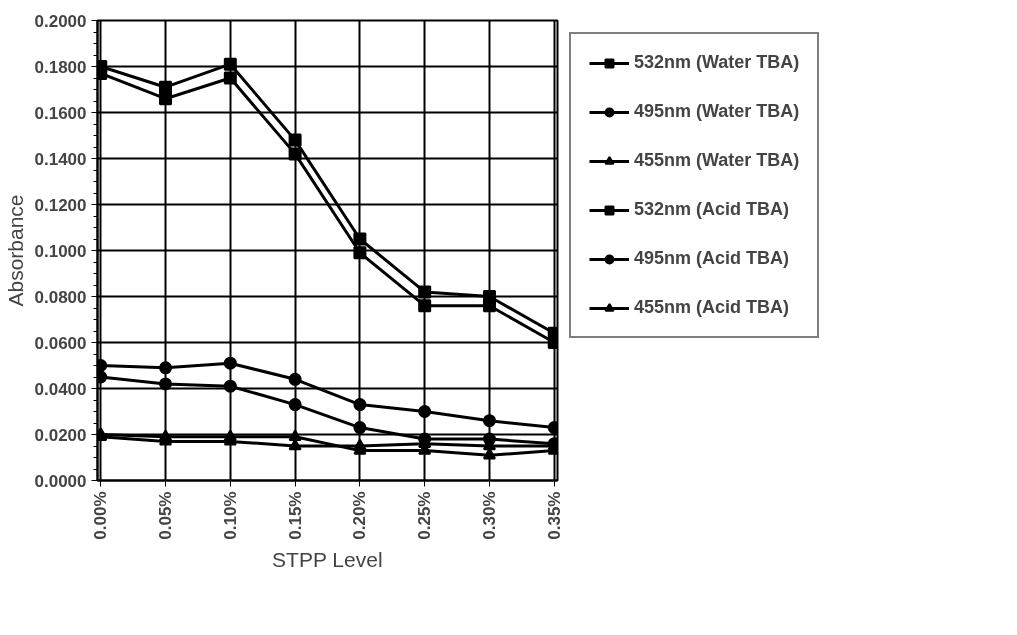 The height and width of the screenshot is (635, 1017). What do you see at coordinates (230, 515) in the screenshot?
I see `x-tick-label: 0.10%` at bounding box center [230, 515].